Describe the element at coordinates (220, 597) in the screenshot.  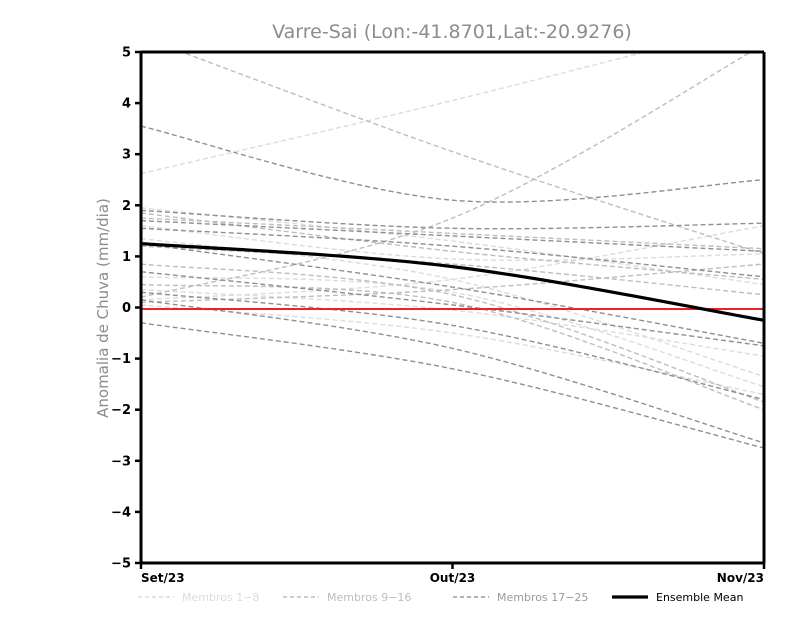
I see `legend-label: Membros 1−8` at that location.